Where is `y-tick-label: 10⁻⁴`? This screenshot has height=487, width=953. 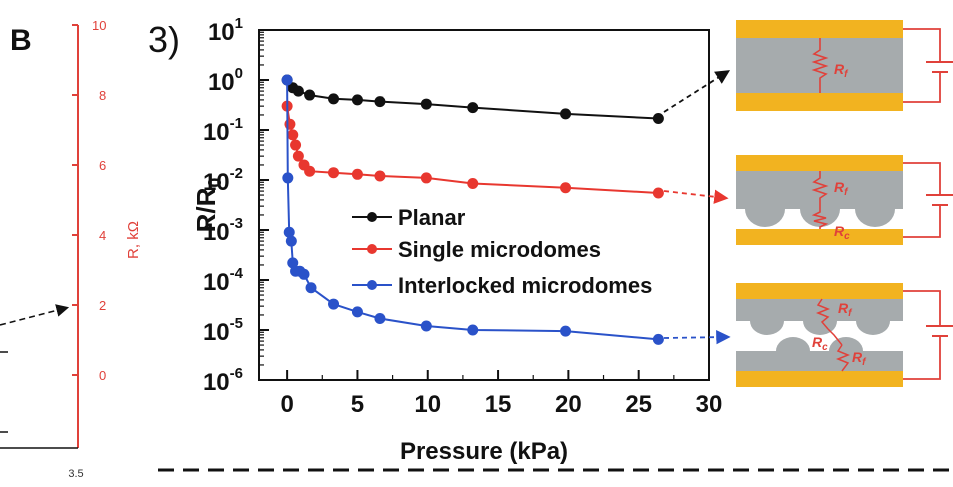 y-tick-label: 10⁻⁴ is located at coordinates (223, 280).